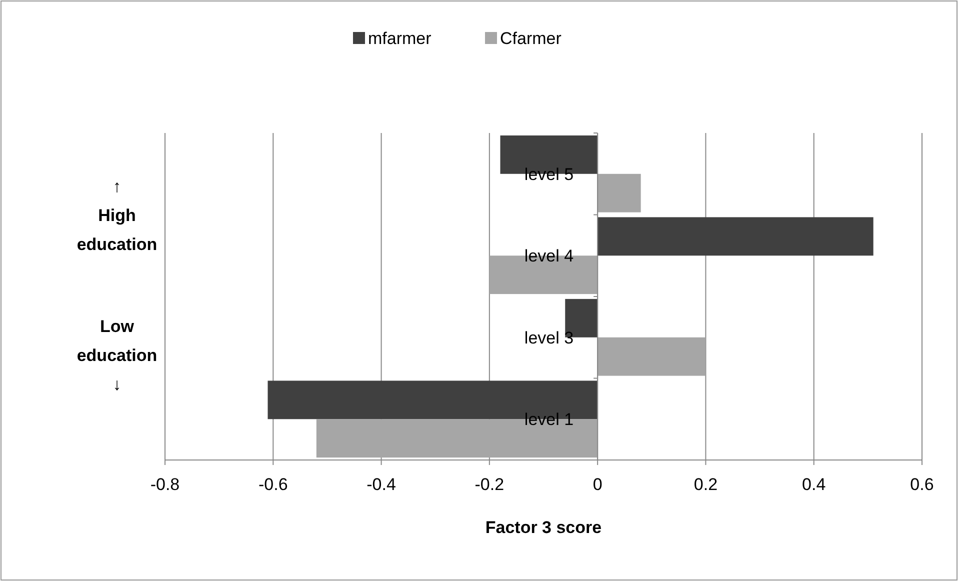 This screenshot has width=958, height=581. What do you see at coordinates (273, 484) in the screenshot?
I see `x-tick-label: -0.6` at bounding box center [273, 484].